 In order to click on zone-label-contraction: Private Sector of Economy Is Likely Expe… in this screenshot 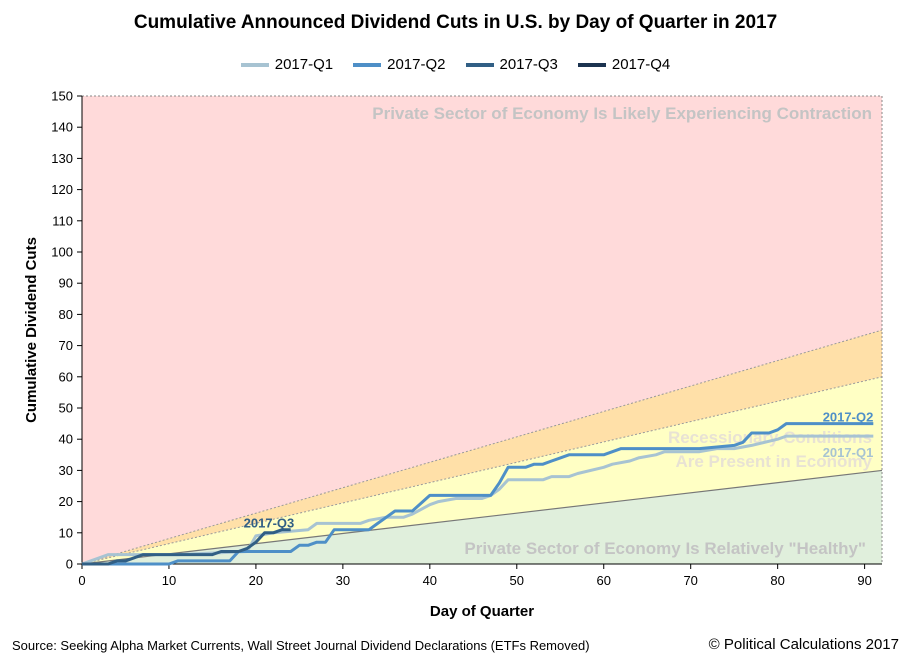, I will do `click(622, 113)`.